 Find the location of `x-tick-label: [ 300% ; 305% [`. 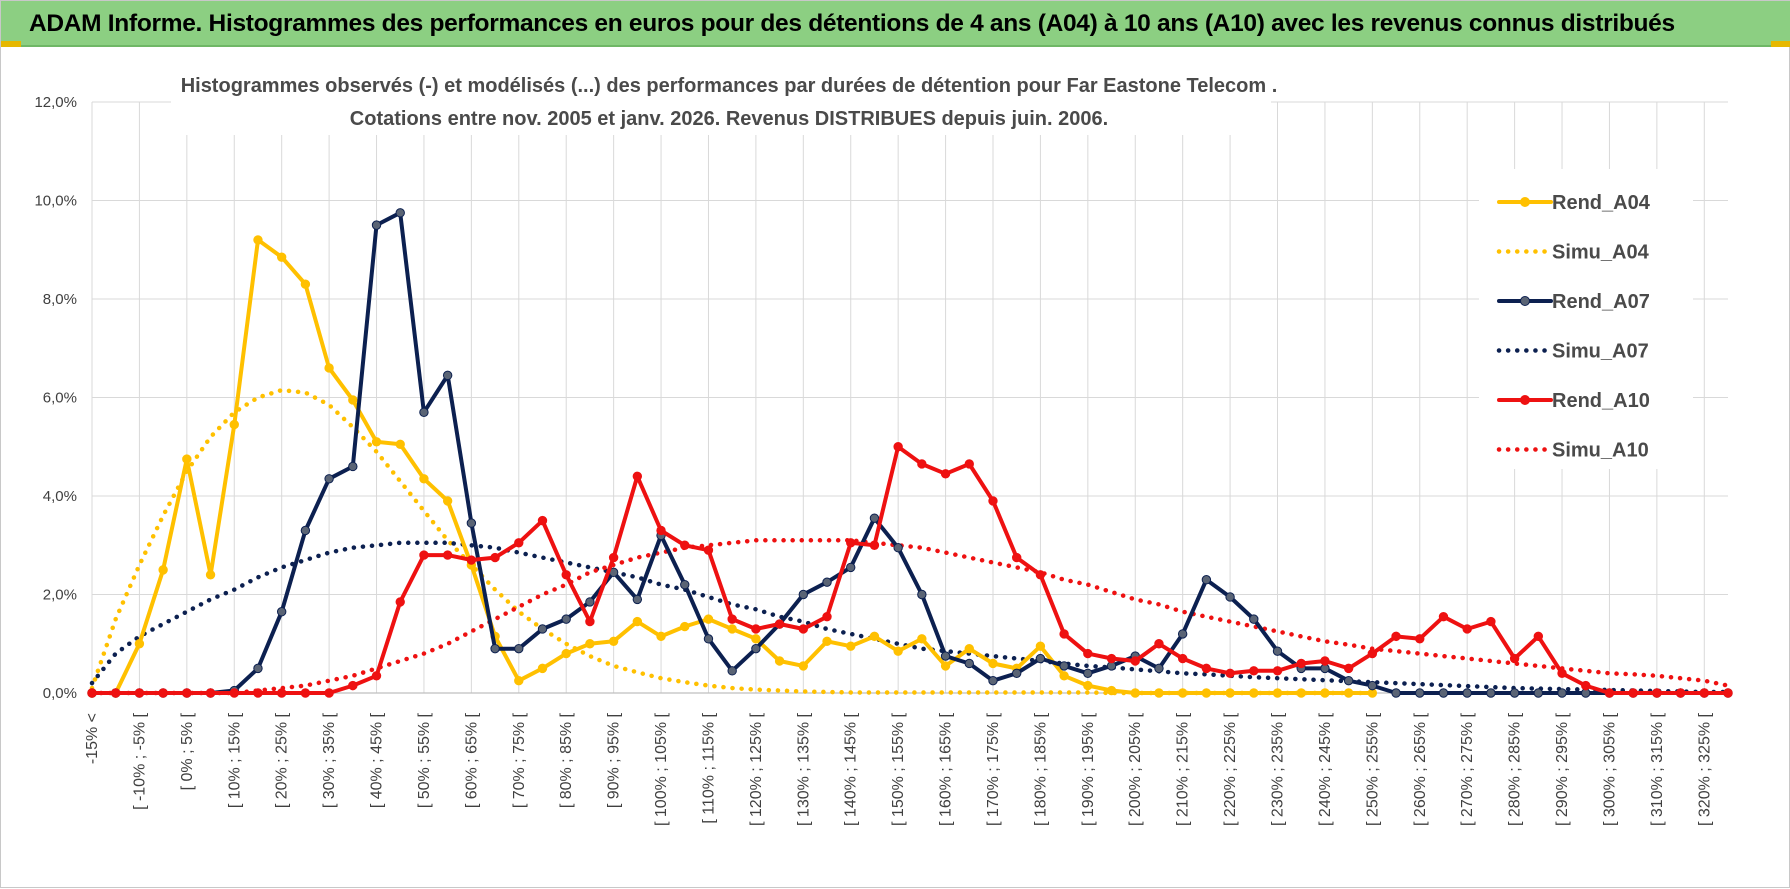

x-tick-label: [ 300% ; 305% [ is located at coordinates (1609, 769).